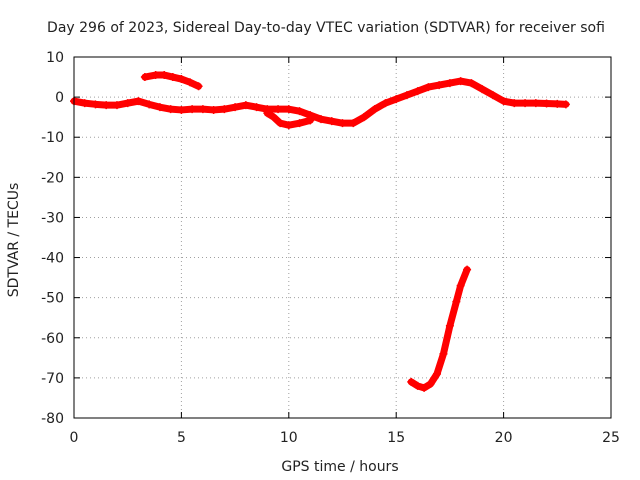 The image size is (640, 480). I want to click on y-axis-label: SDTVAR / TECUs, so click(14, 240).